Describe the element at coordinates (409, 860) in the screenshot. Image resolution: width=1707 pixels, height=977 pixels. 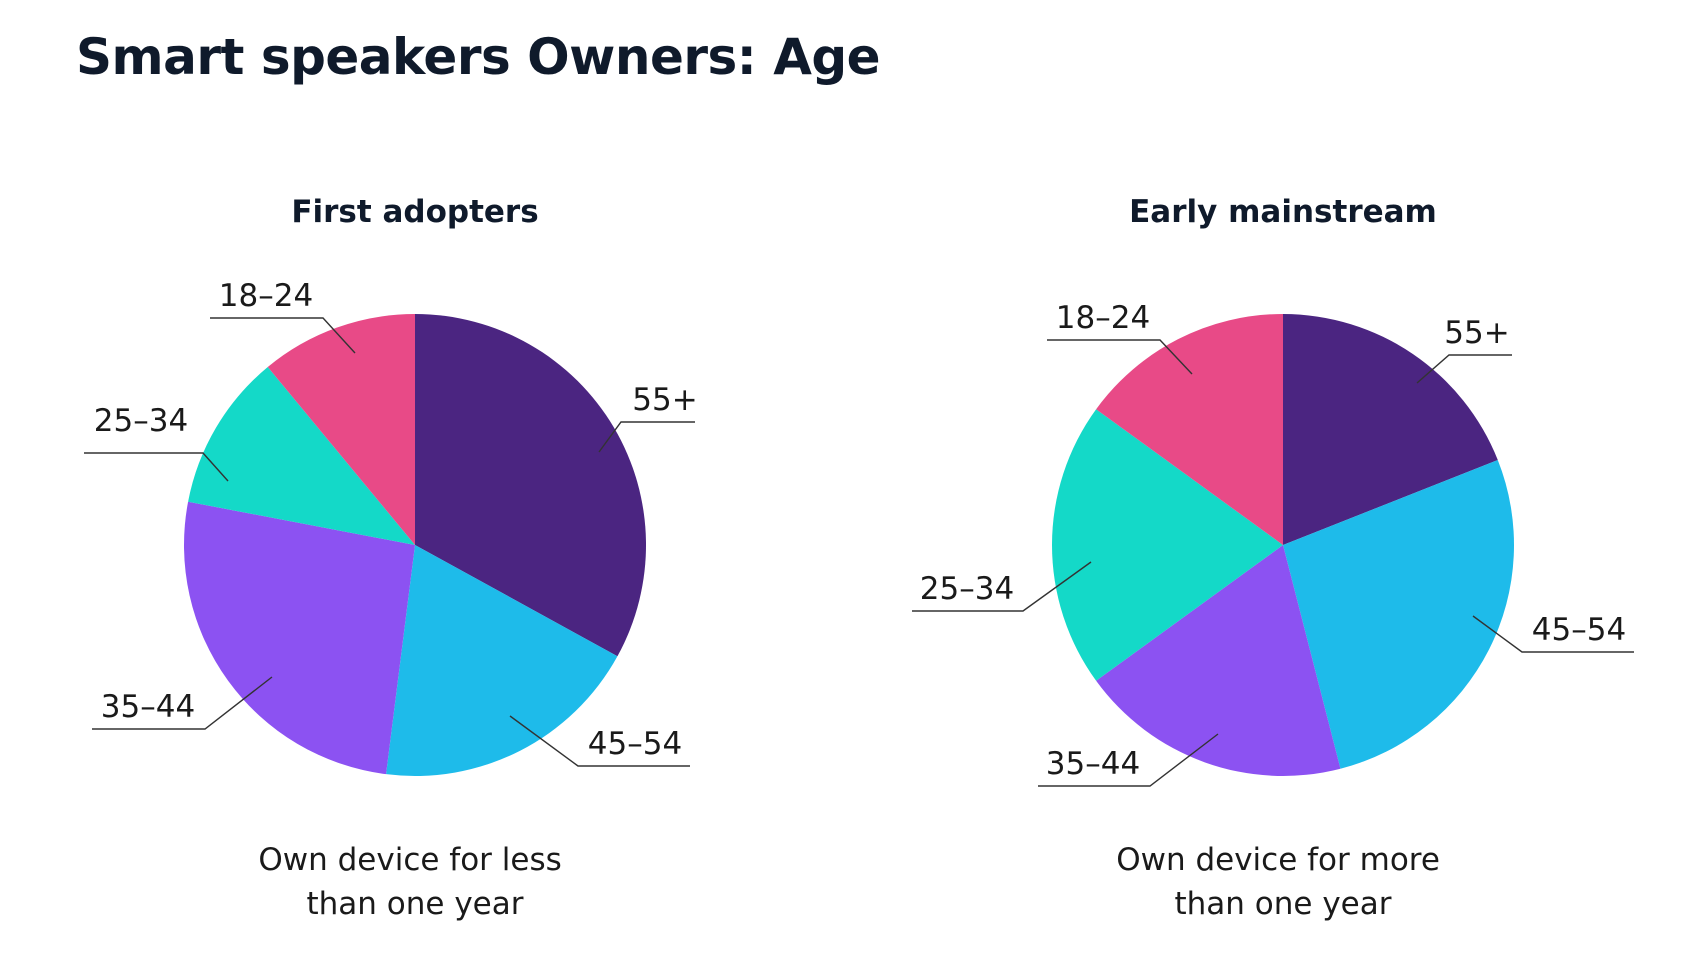
I see `caption-line: Own device for less` at that location.